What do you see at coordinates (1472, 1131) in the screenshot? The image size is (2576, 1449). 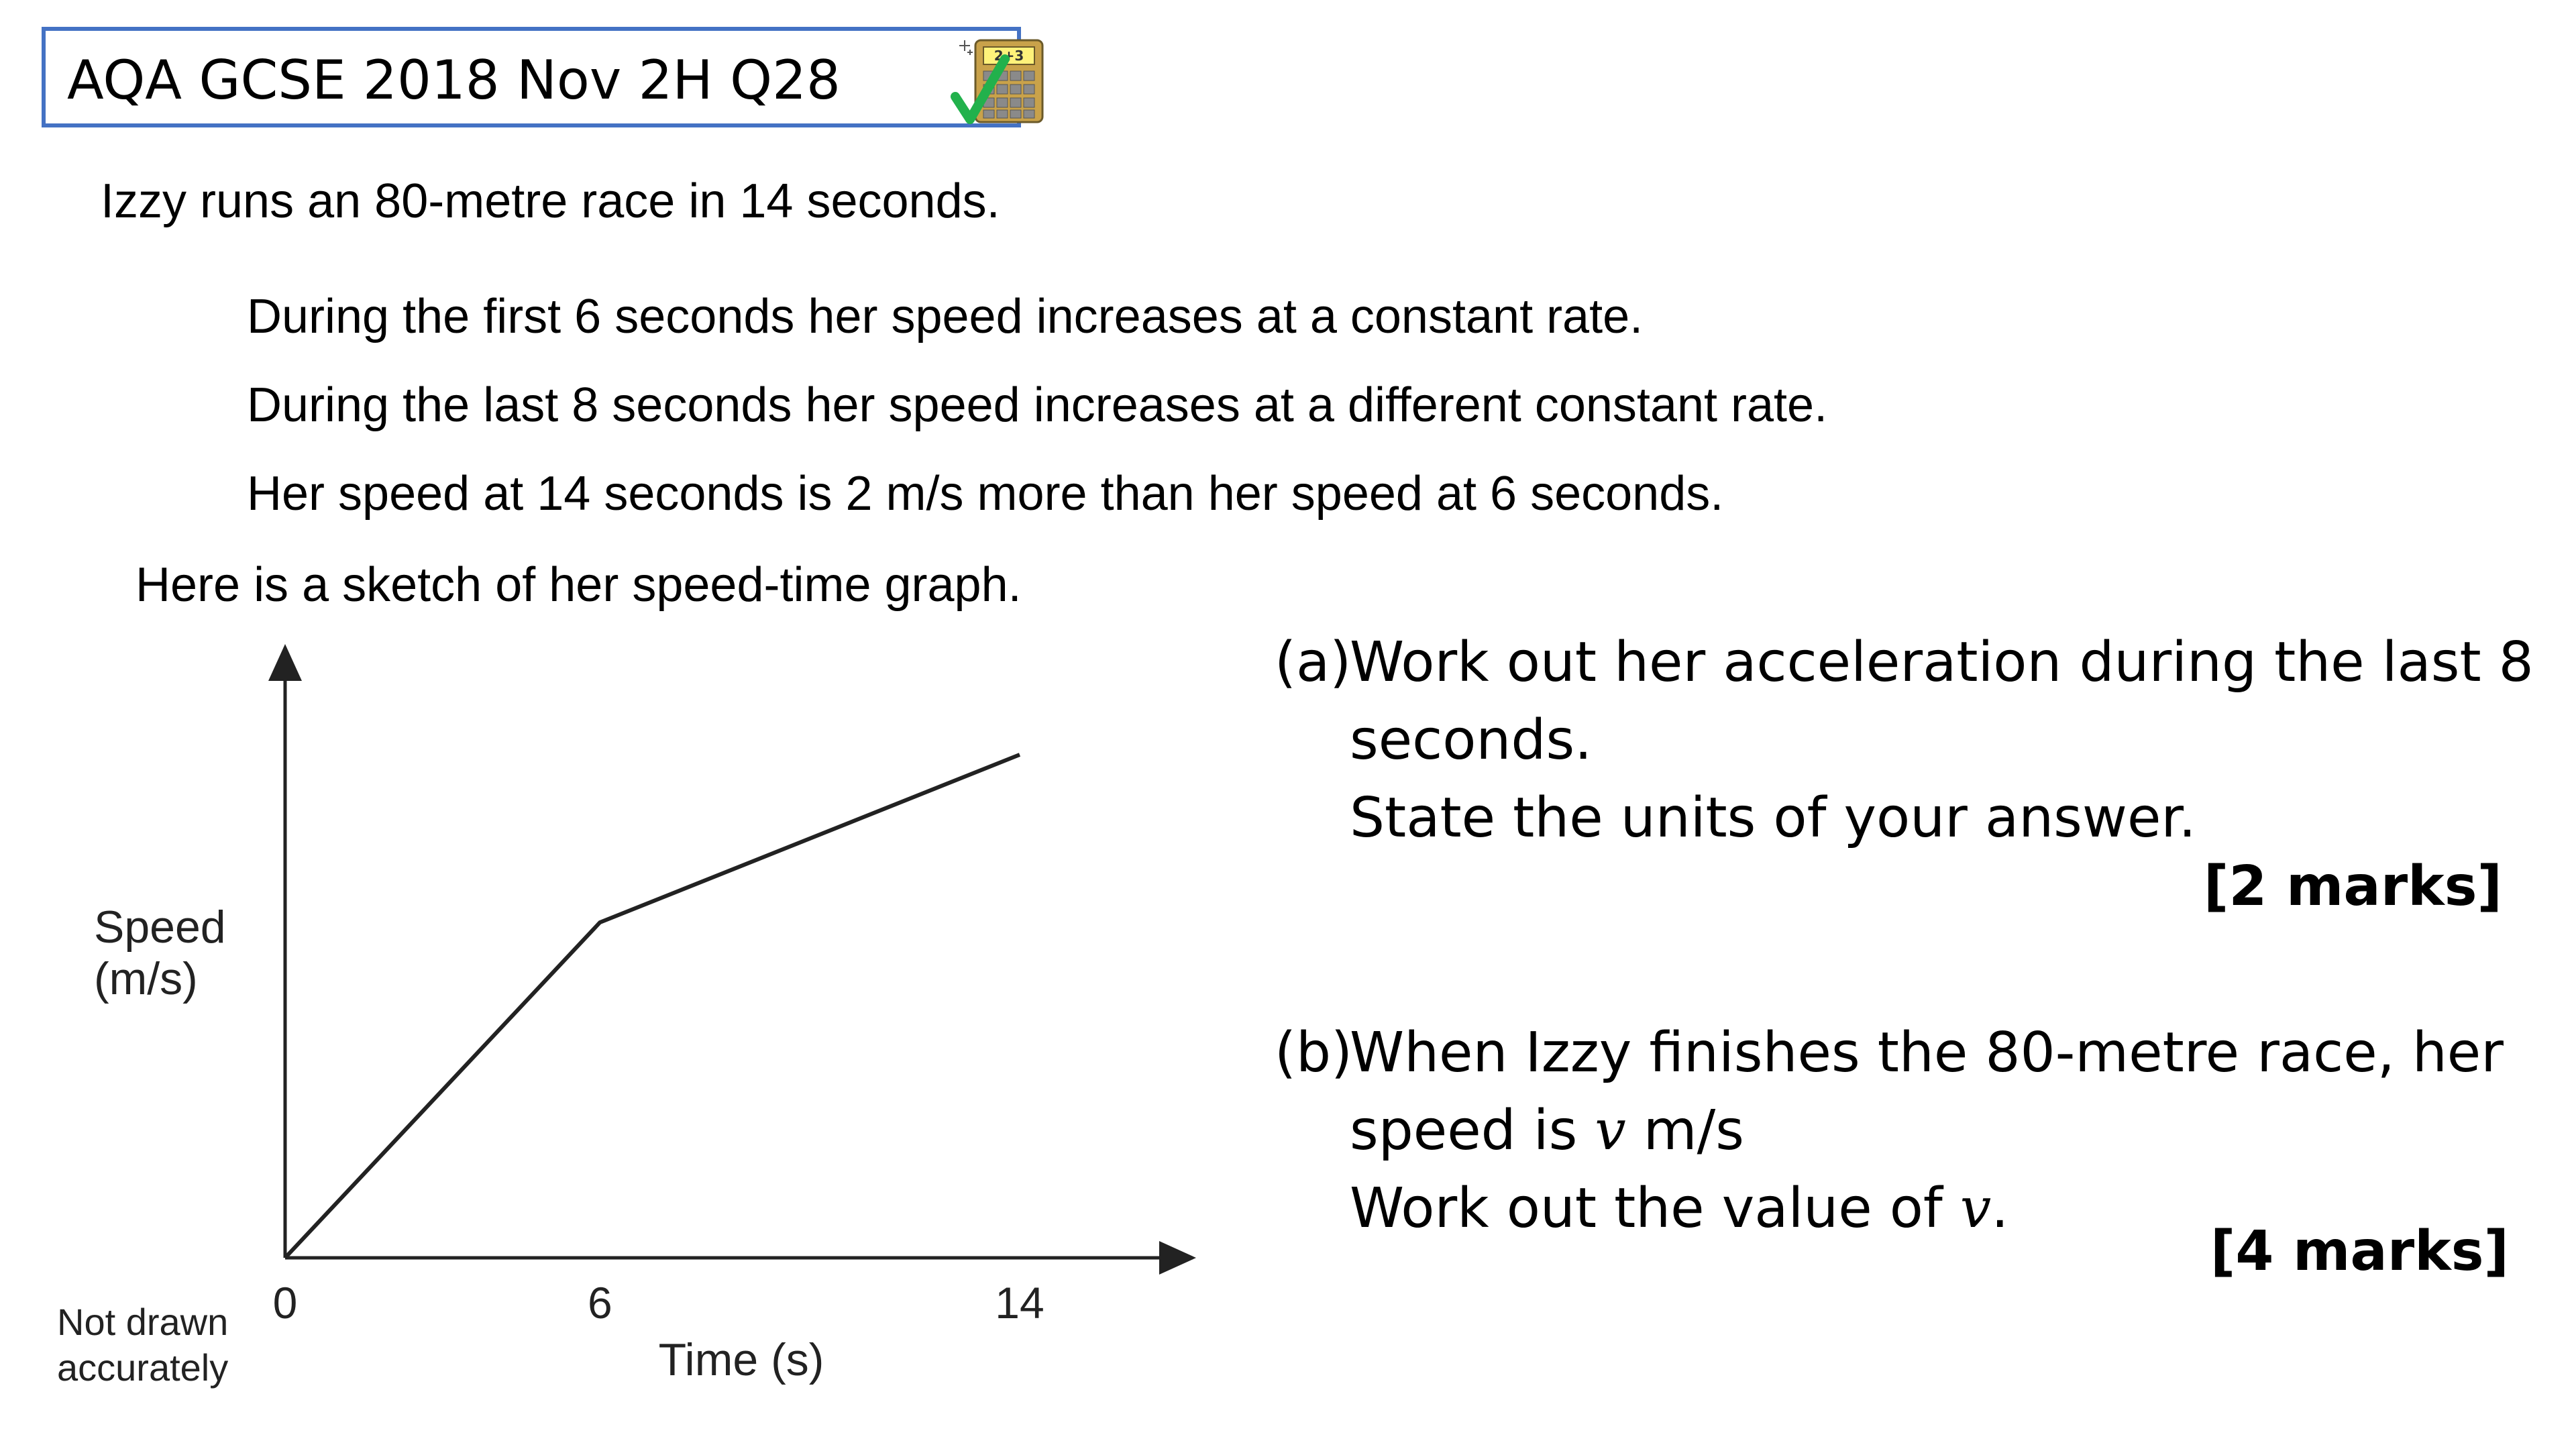 I see `part-b-line2-pre: speed is` at bounding box center [1472, 1131].